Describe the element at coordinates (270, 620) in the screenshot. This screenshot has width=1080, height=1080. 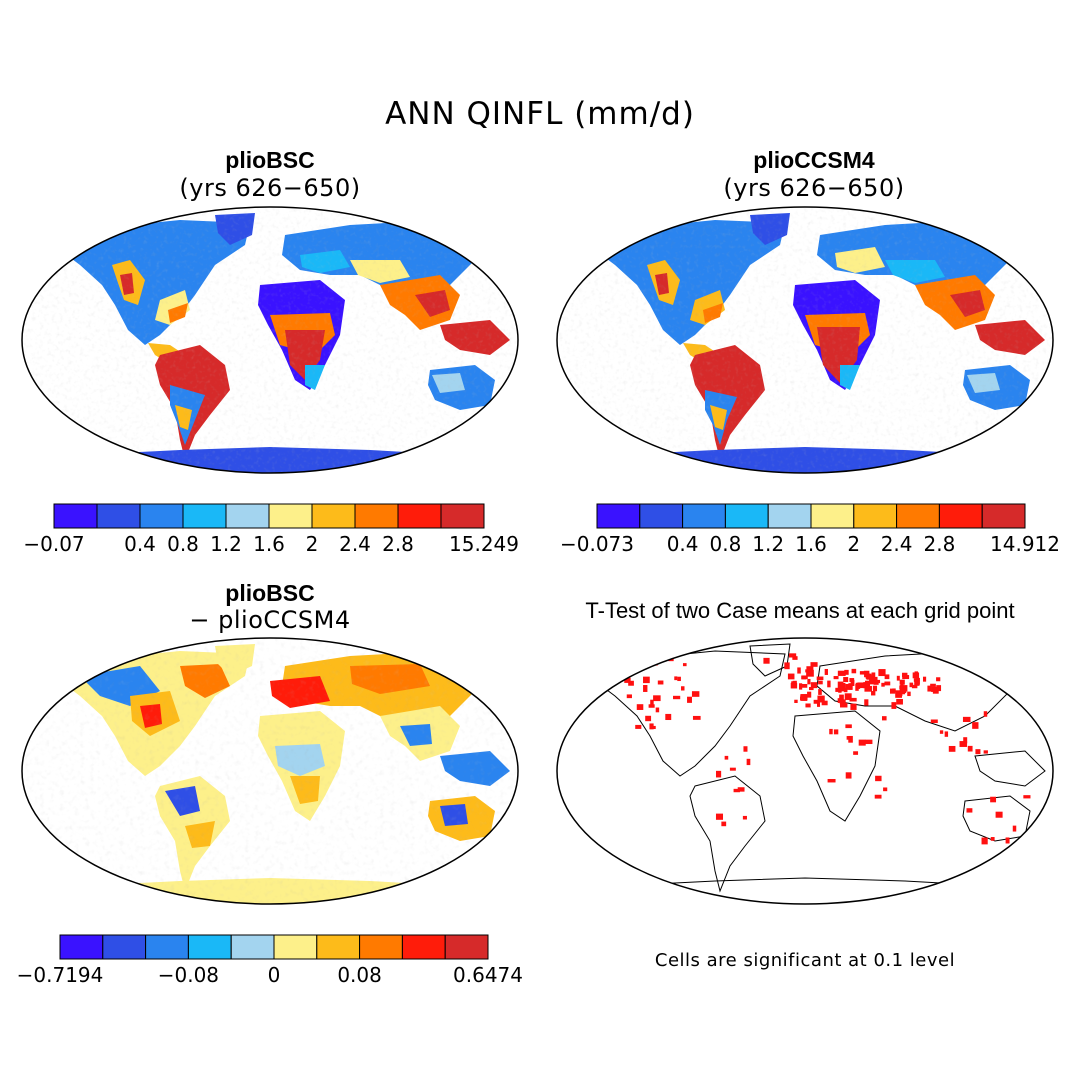
I see `panel-3-subtitle: − plioCCSM4` at that location.